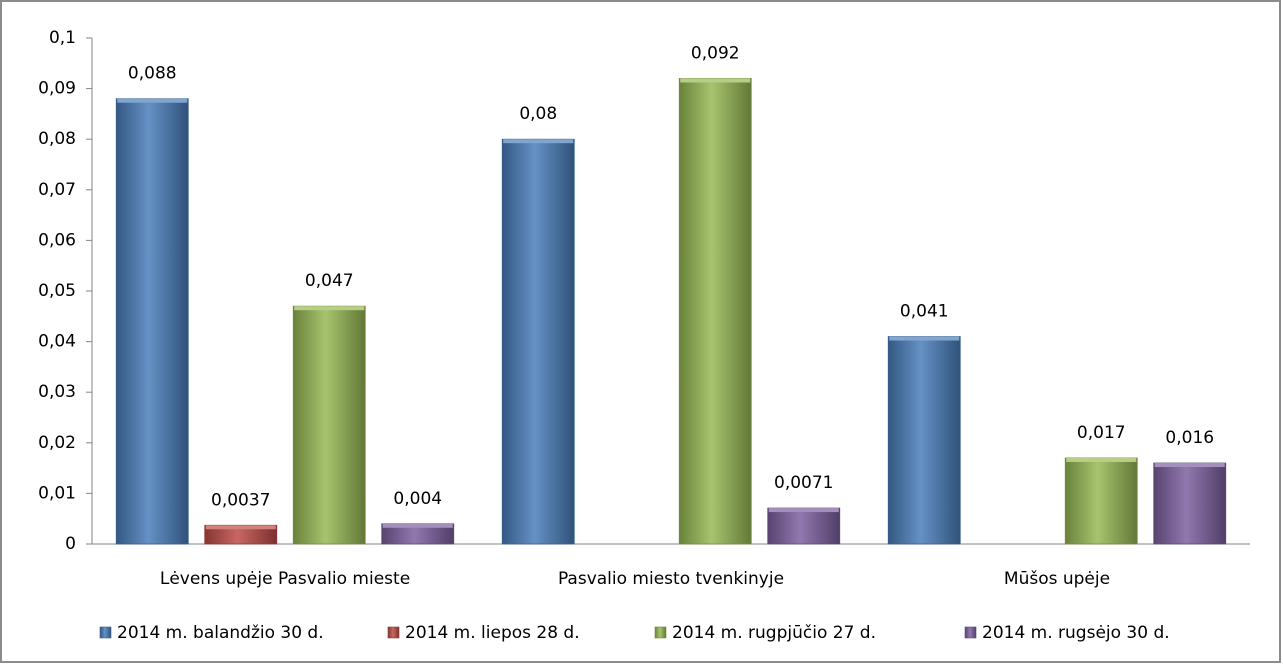 Image resolution: width=1283 pixels, height=665 pixels. What do you see at coordinates (57, 392) in the screenshot?
I see `y-tick-label: 0,03` at bounding box center [57, 392].